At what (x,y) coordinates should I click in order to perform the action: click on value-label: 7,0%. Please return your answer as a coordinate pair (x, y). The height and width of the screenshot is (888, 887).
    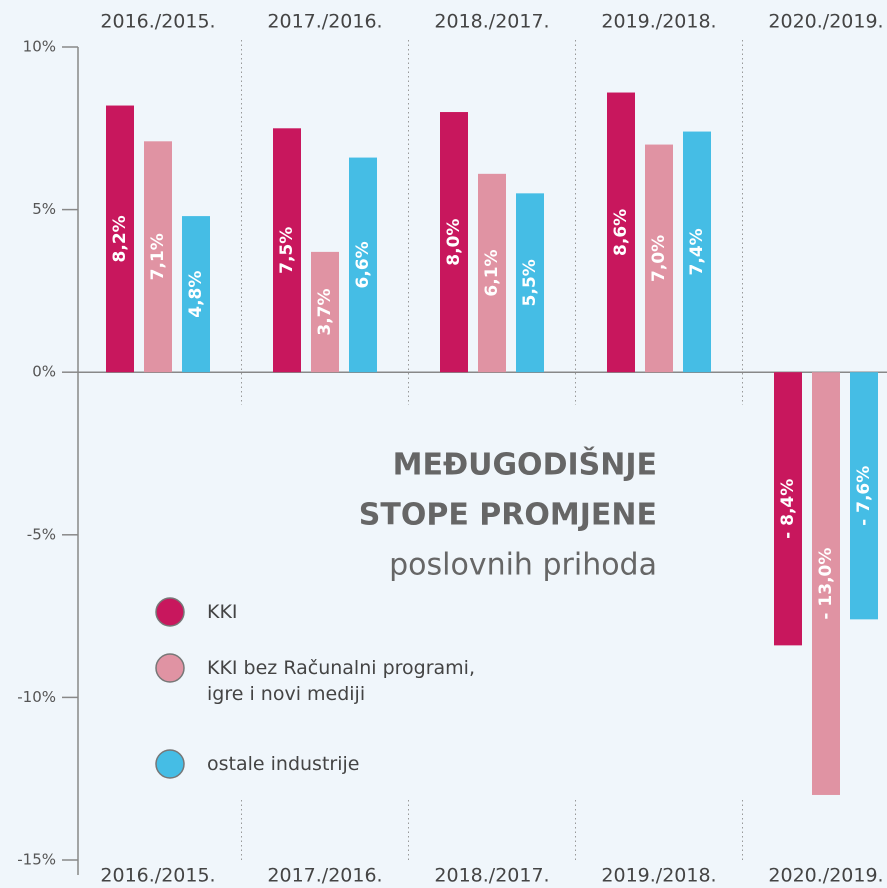
    Looking at the image, I should click on (659, 258).